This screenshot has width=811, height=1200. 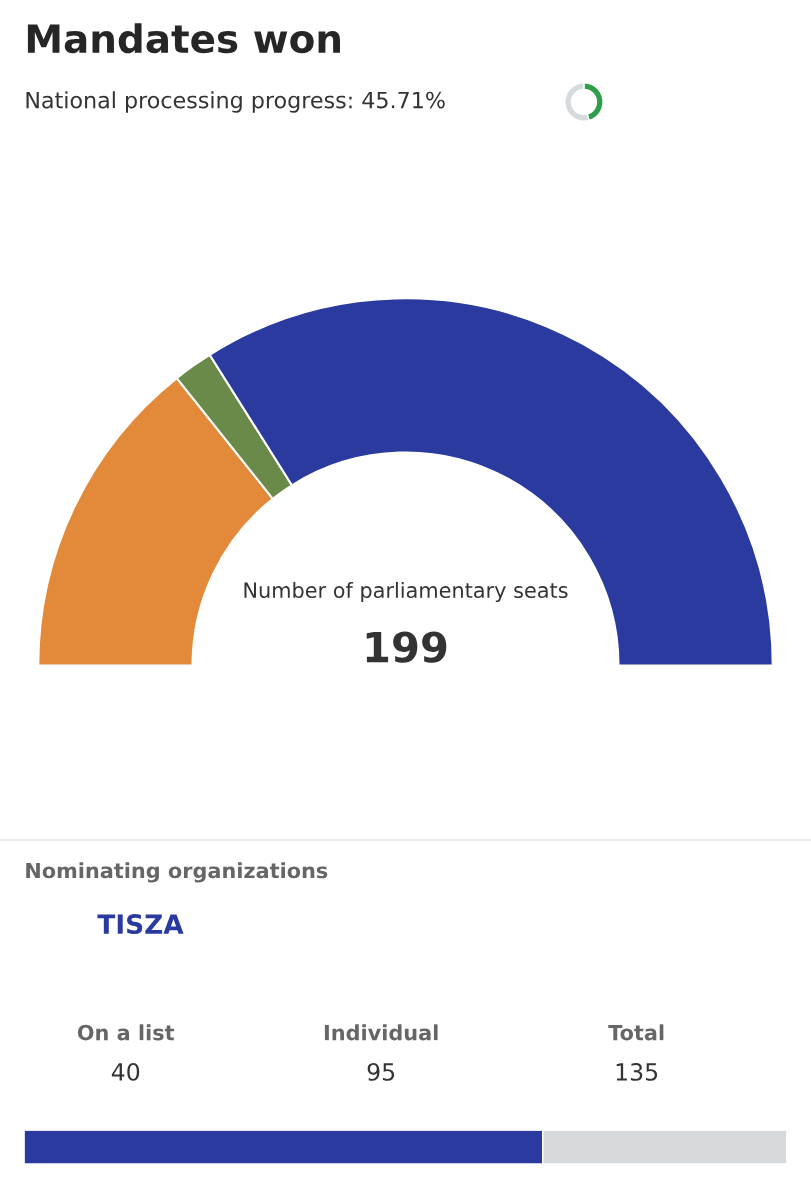 What do you see at coordinates (125, 1071) in the screenshot?
I see `text: 40` at bounding box center [125, 1071].